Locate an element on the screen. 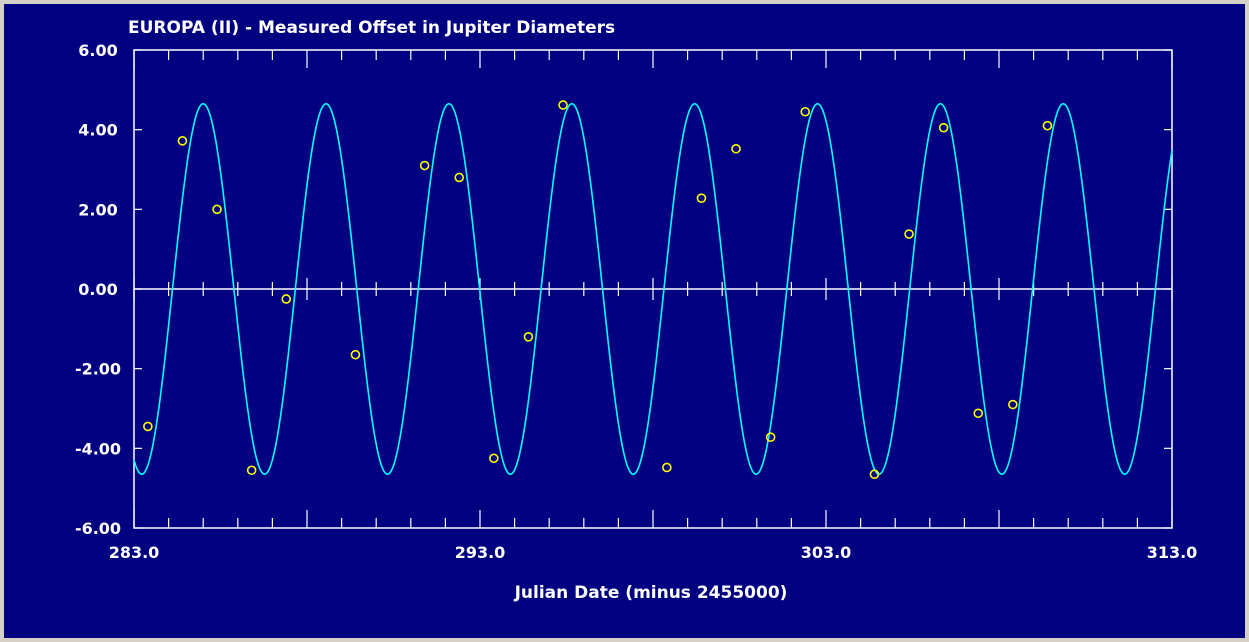 Image resolution: width=1249 pixels, height=642 pixels. x-tick-label: 293.0 is located at coordinates (480, 552).